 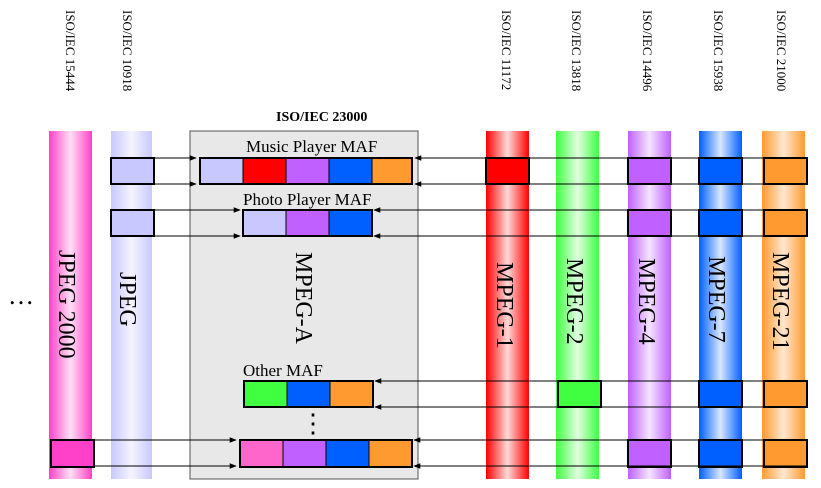 I want to click on mpeg7-bottom-box, so click(x=720, y=453).